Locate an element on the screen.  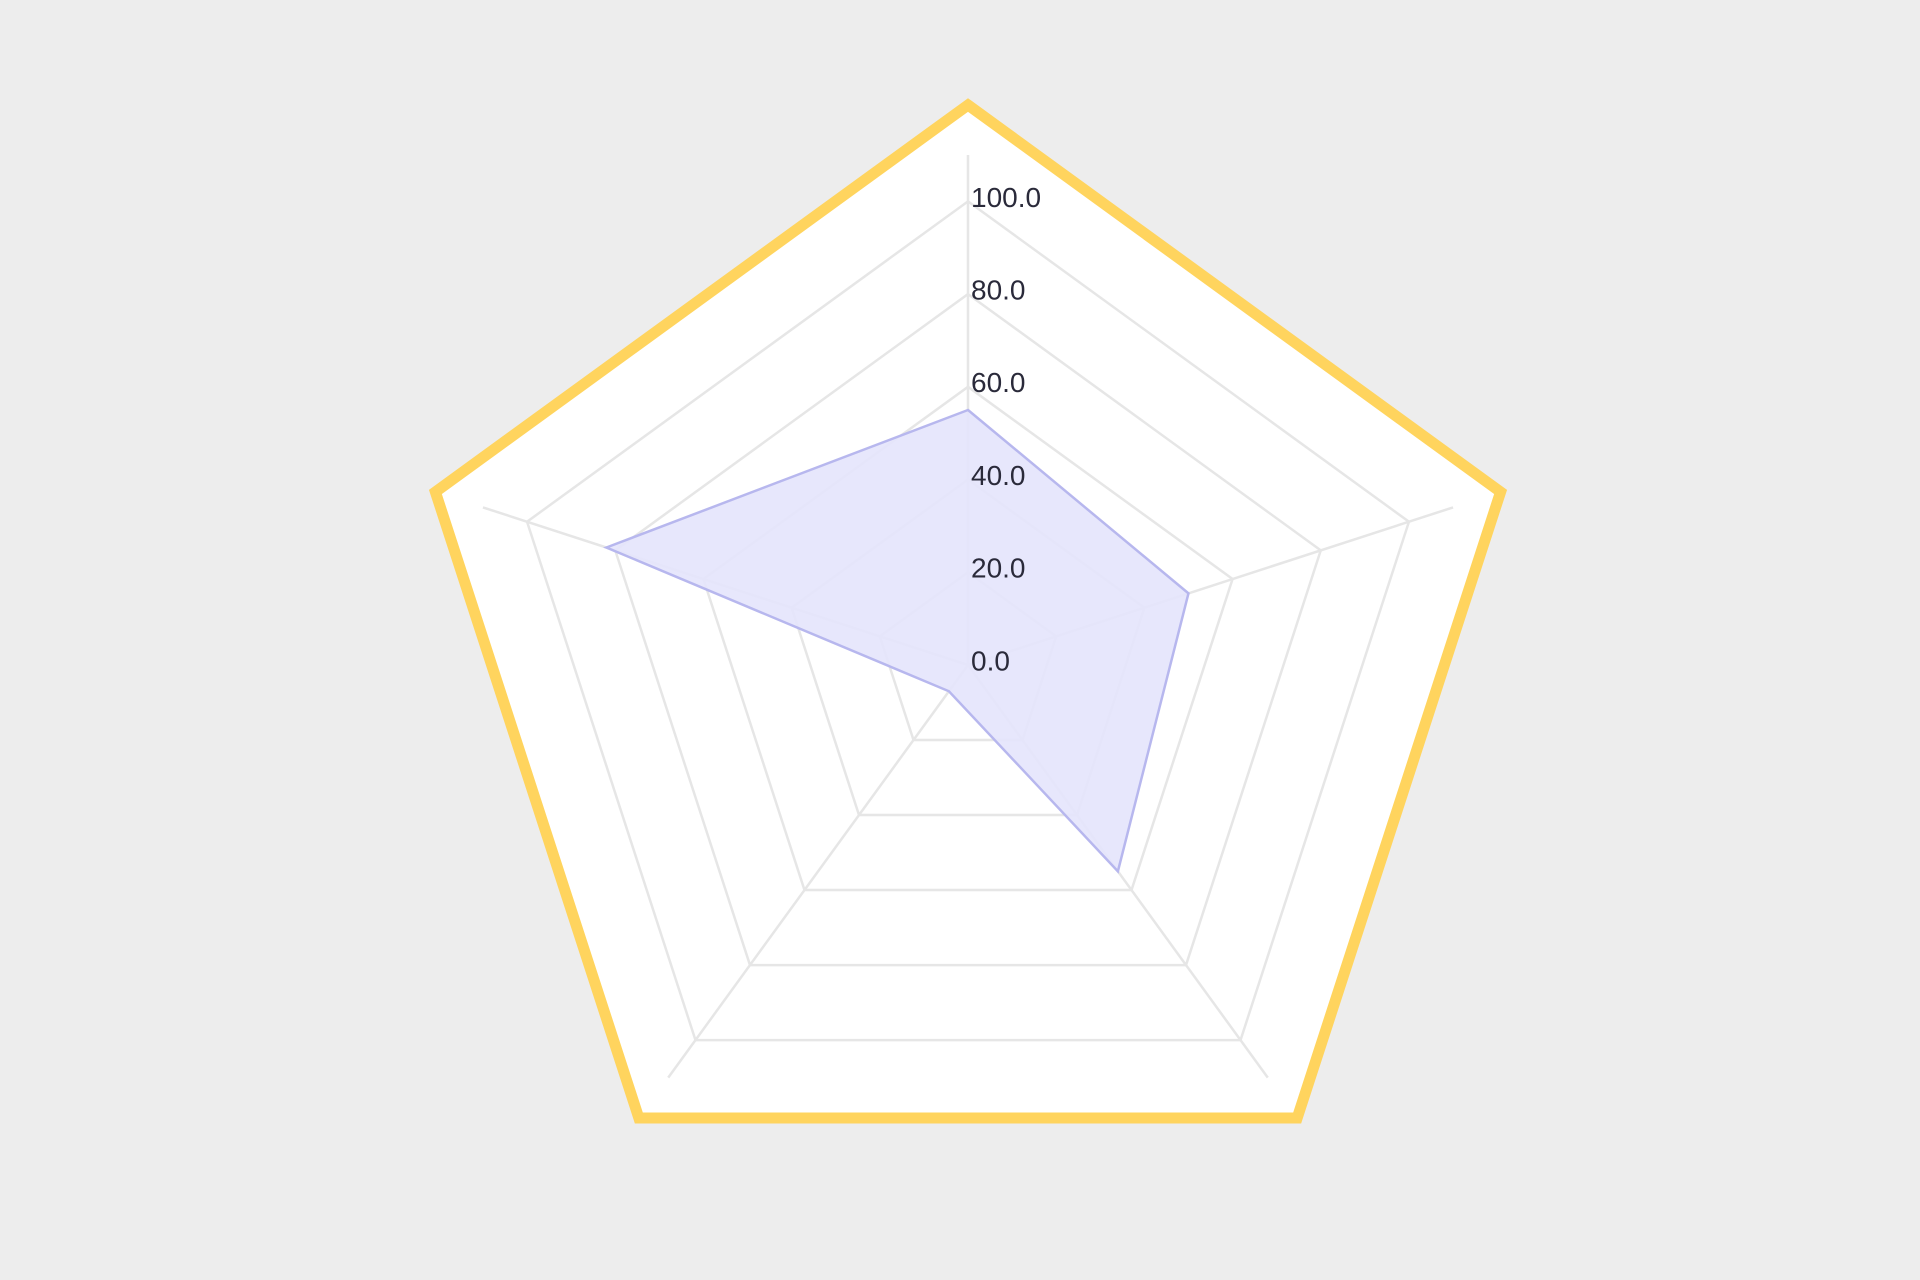
tick-label-3: 60.0 is located at coordinates (998, 382).